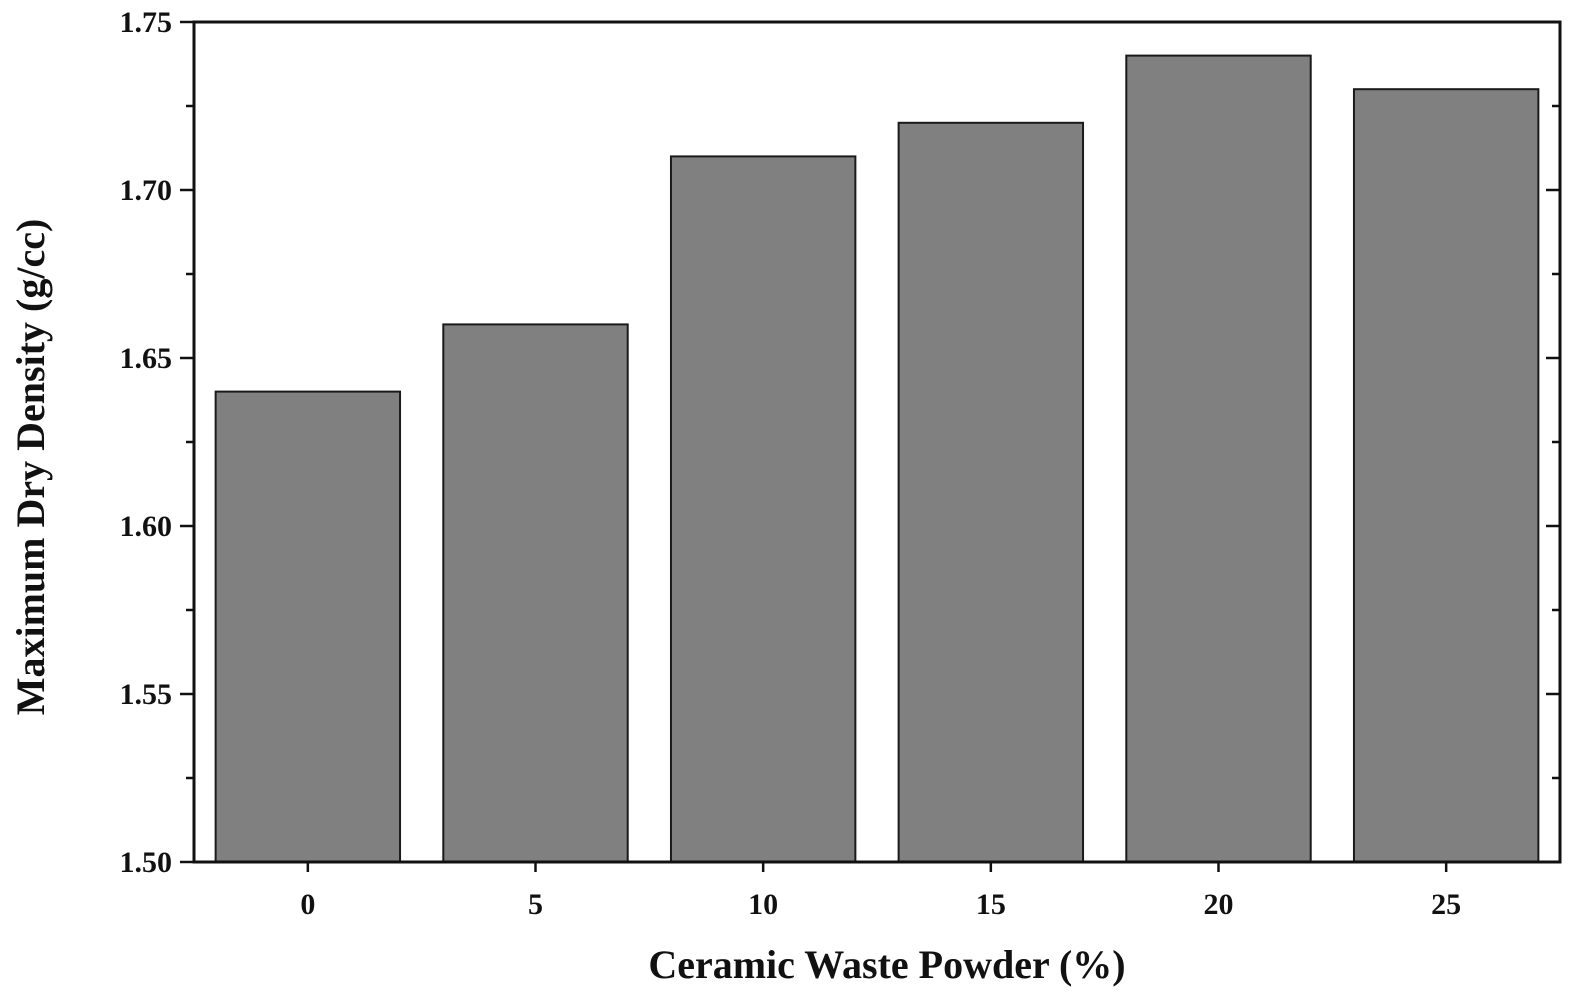  What do you see at coordinates (30, 467) in the screenshot?
I see `y-axis-title: Maximum Dry Density (g/cc)` at bounding box center [30, 467].